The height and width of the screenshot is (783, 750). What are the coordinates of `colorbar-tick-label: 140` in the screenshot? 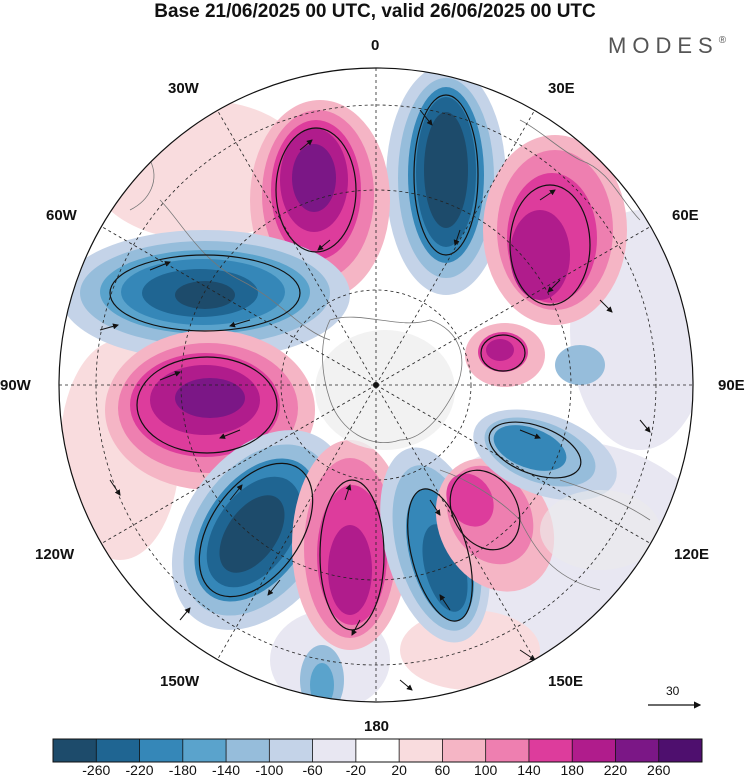 It's located at (529, 770).